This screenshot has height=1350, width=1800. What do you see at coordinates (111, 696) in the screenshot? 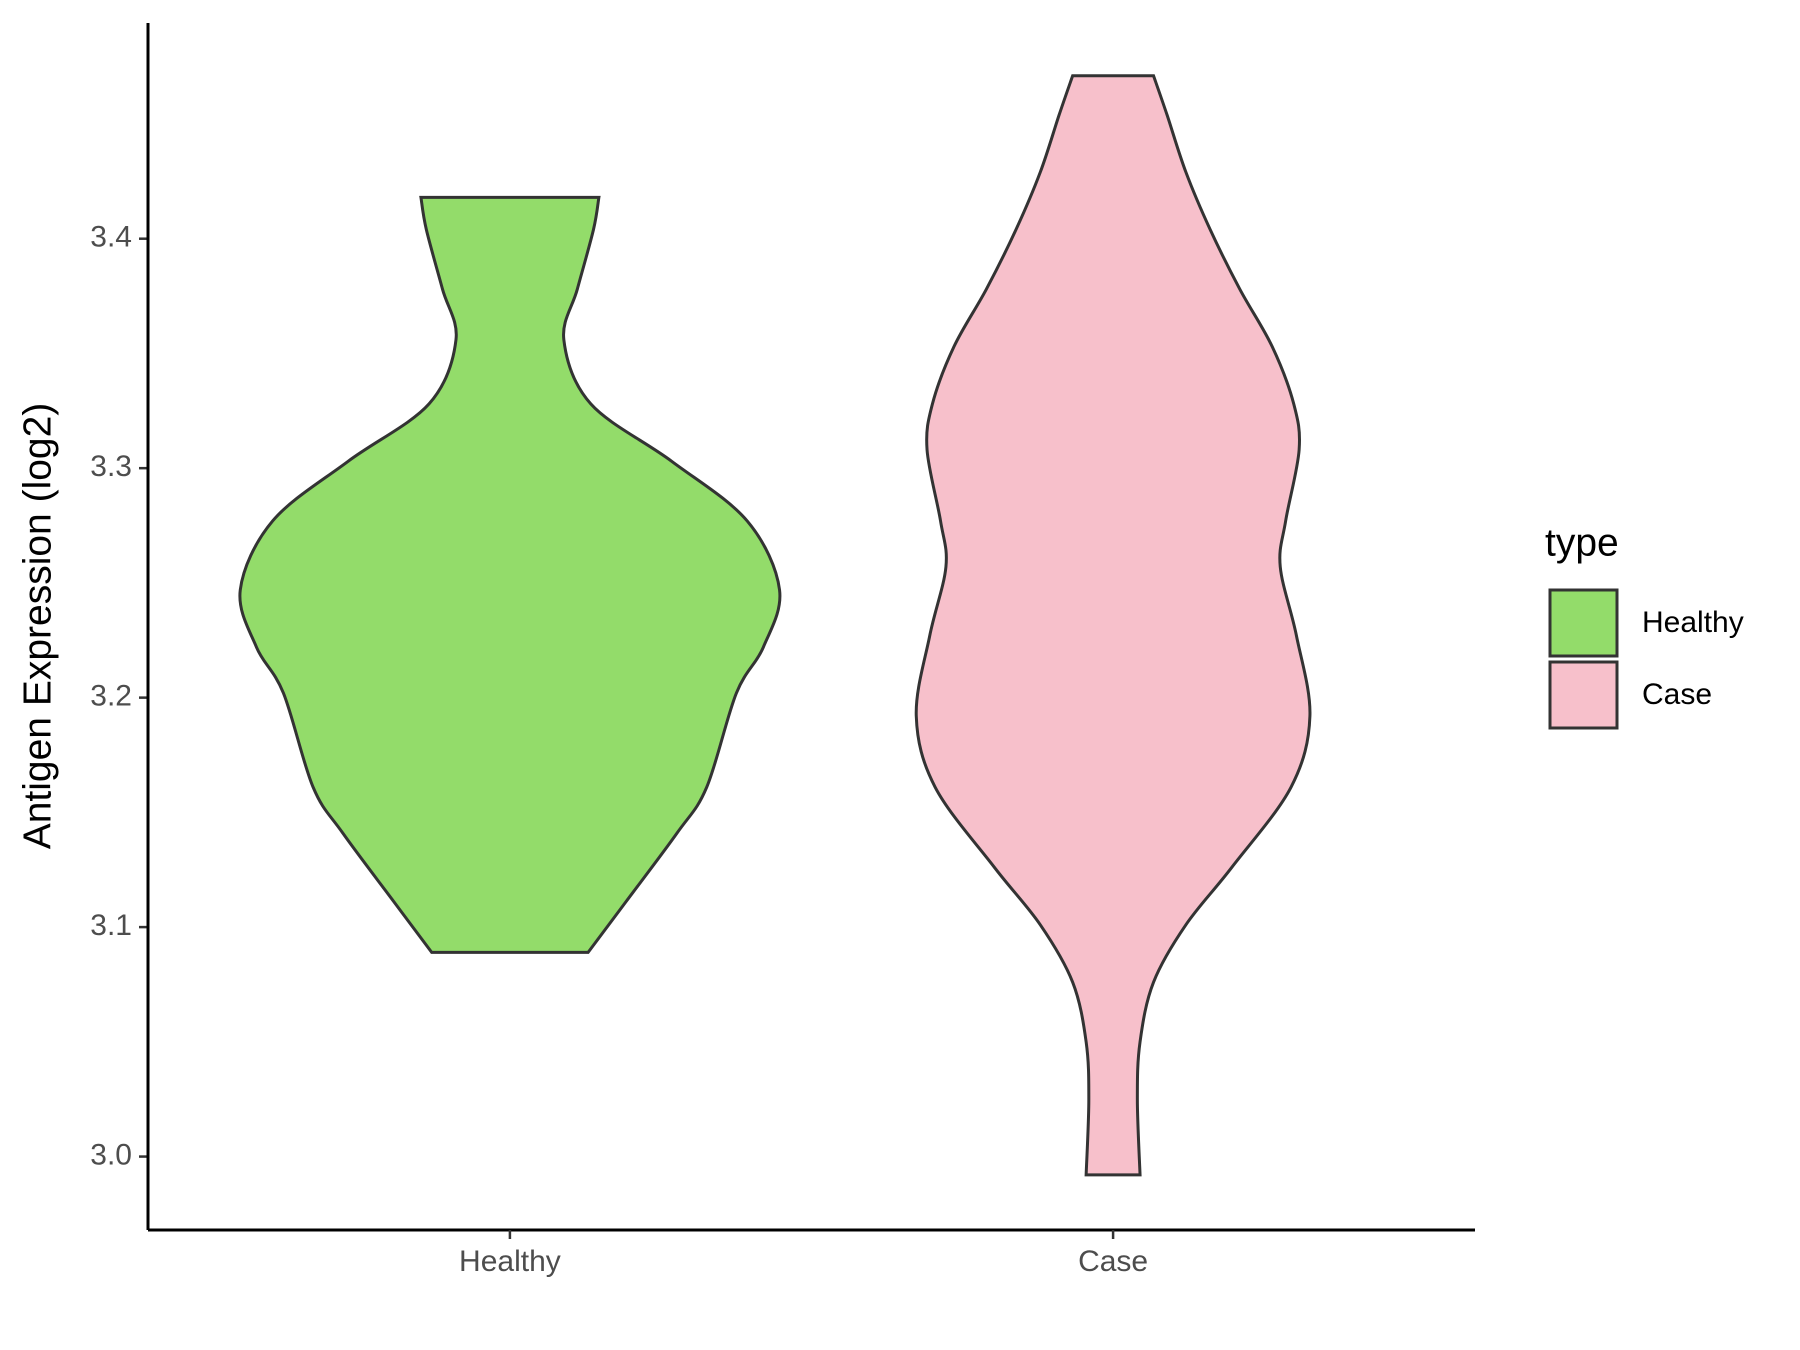
I see `y-tick-label: 3.2` at bounding box center [111, 696].